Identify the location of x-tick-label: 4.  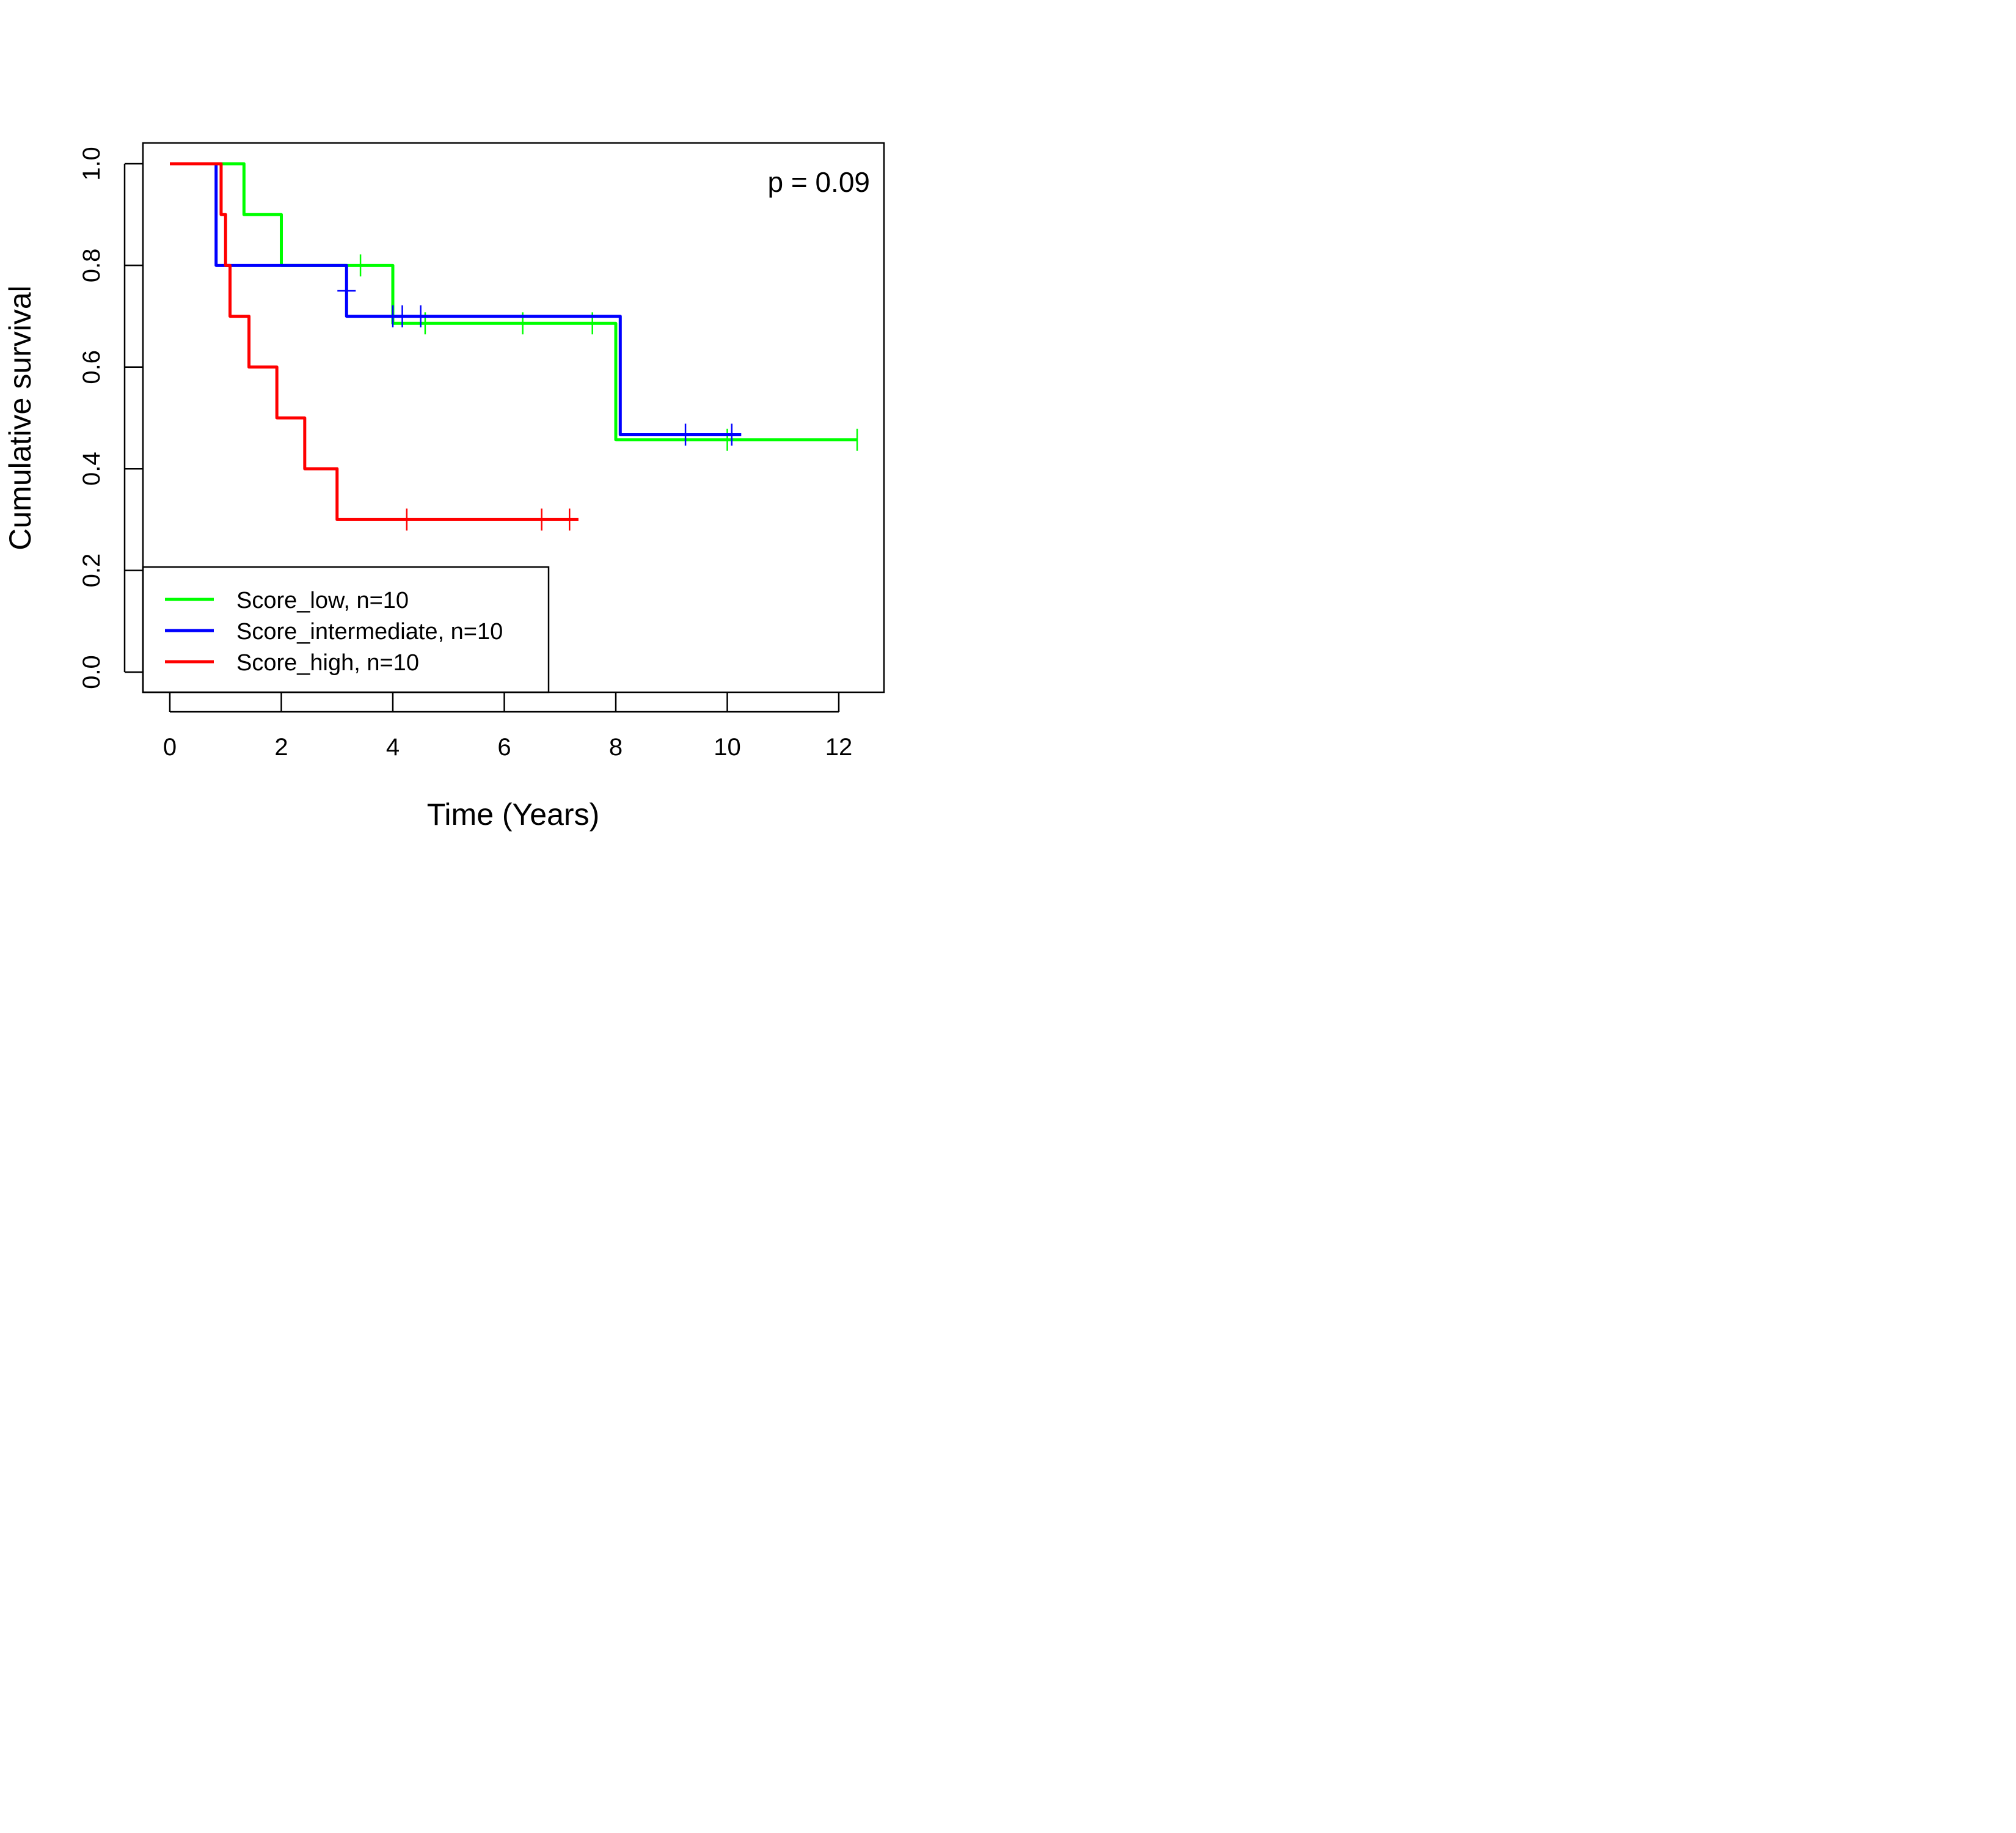
(393, 747).